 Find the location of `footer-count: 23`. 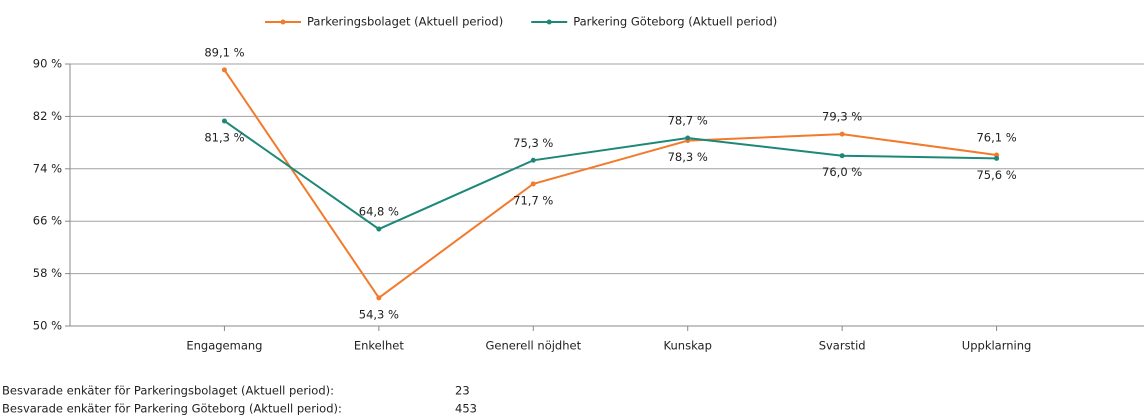

footer-count: 23 is located at coordinates (462, 391).